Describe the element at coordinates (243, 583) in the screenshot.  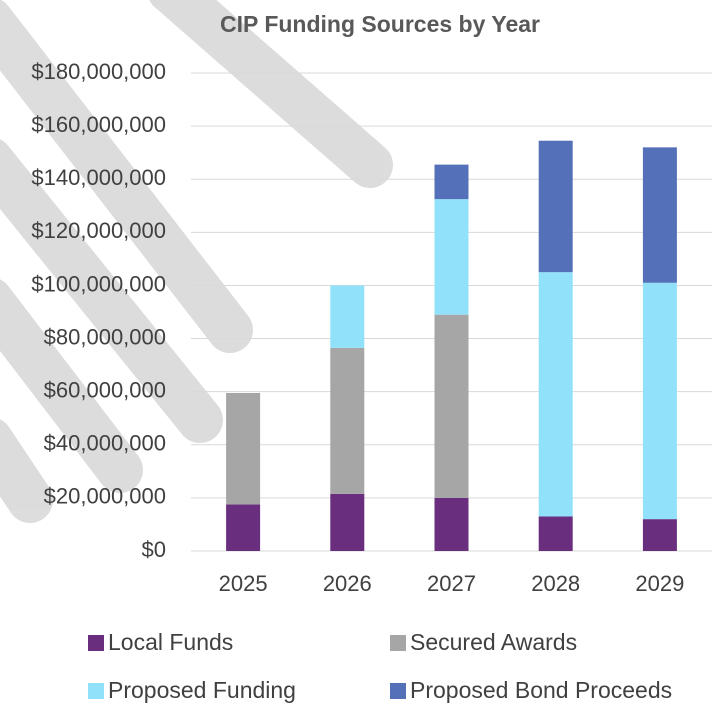
I see `x-tick-label: 2025` at that location.